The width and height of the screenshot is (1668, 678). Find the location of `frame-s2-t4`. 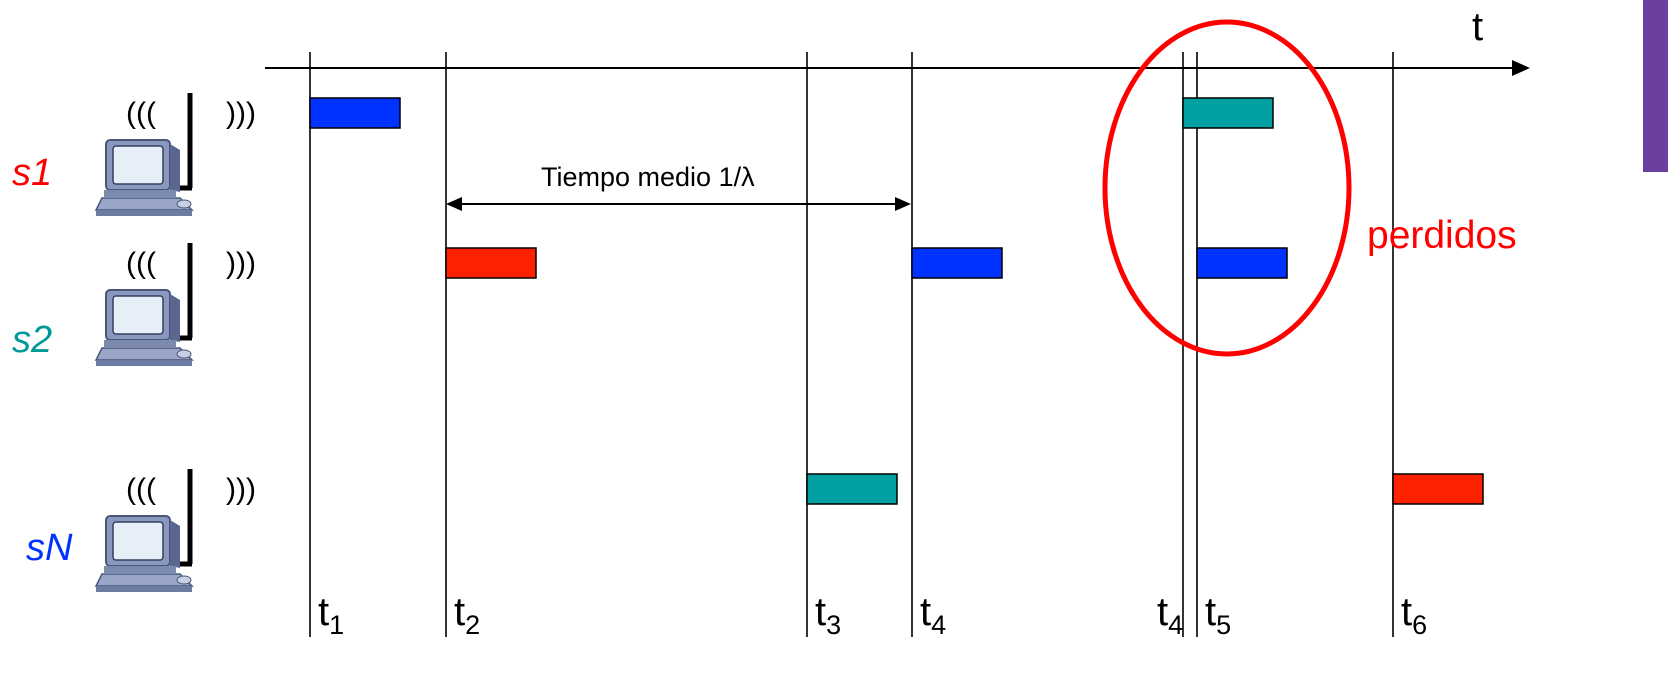

frame-s2-t4 is located at coordinates (957, 263).